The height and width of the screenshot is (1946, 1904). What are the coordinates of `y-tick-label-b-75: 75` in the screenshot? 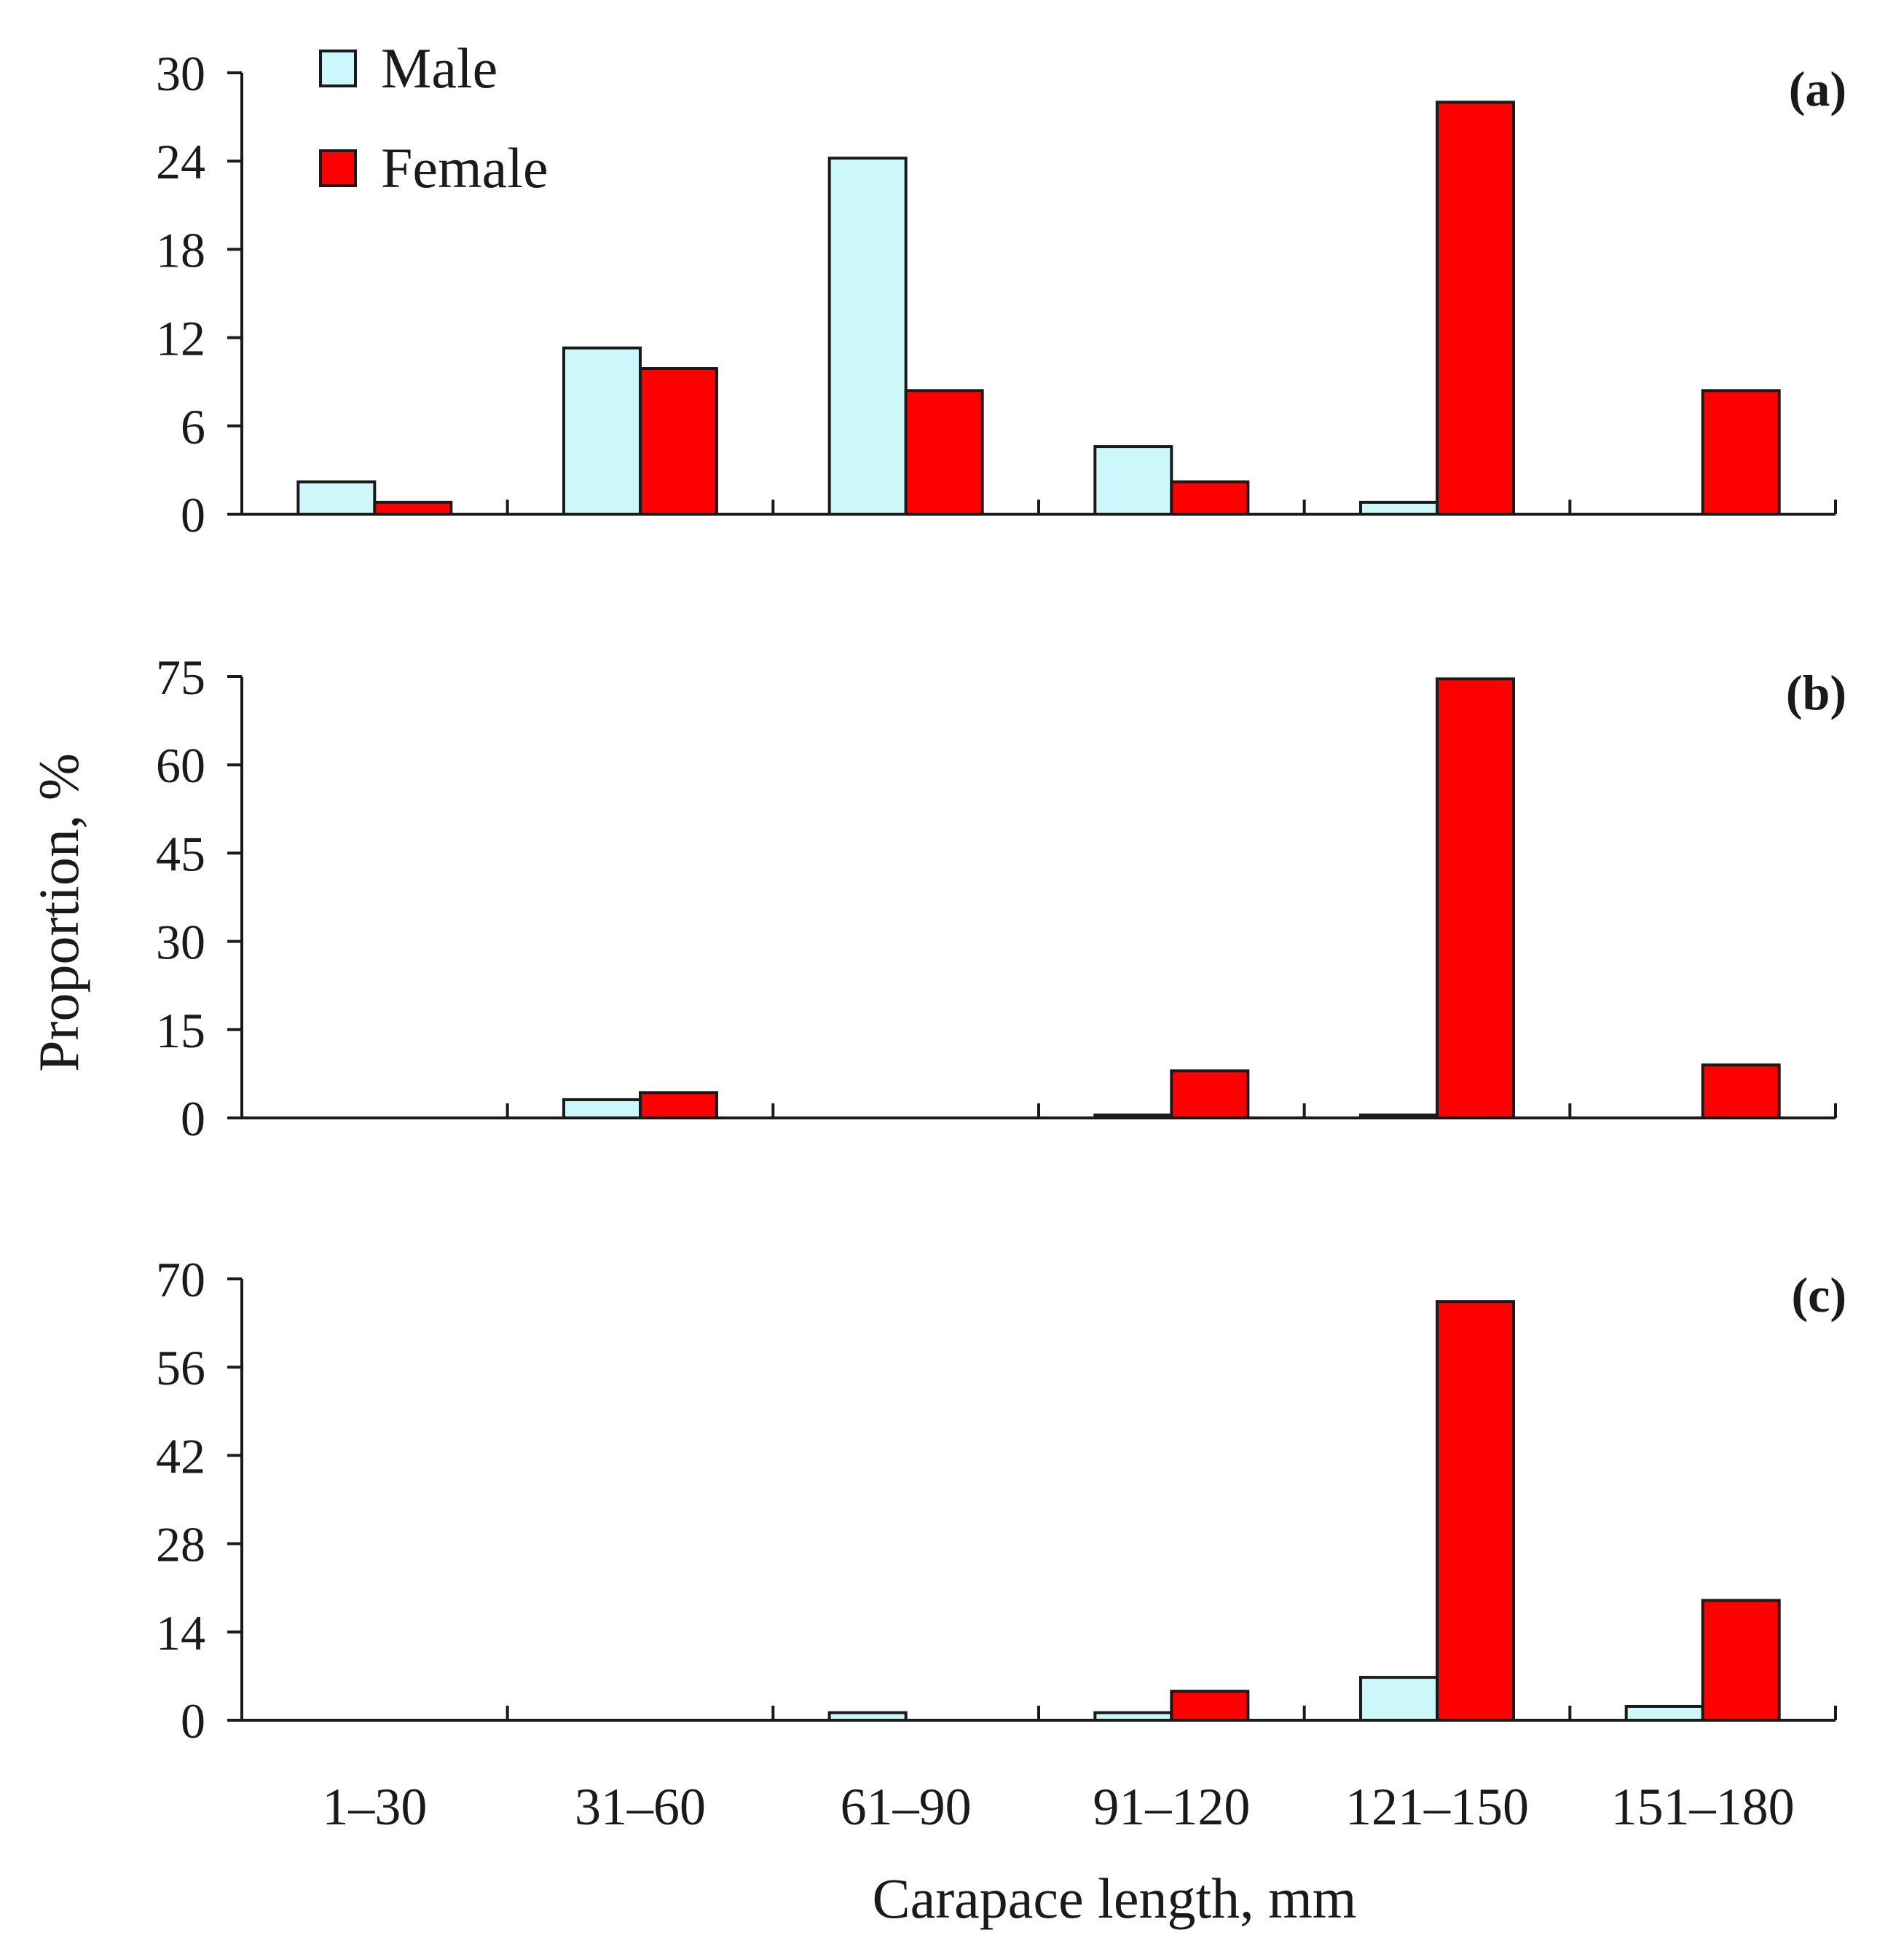 It's located at (180, 678).